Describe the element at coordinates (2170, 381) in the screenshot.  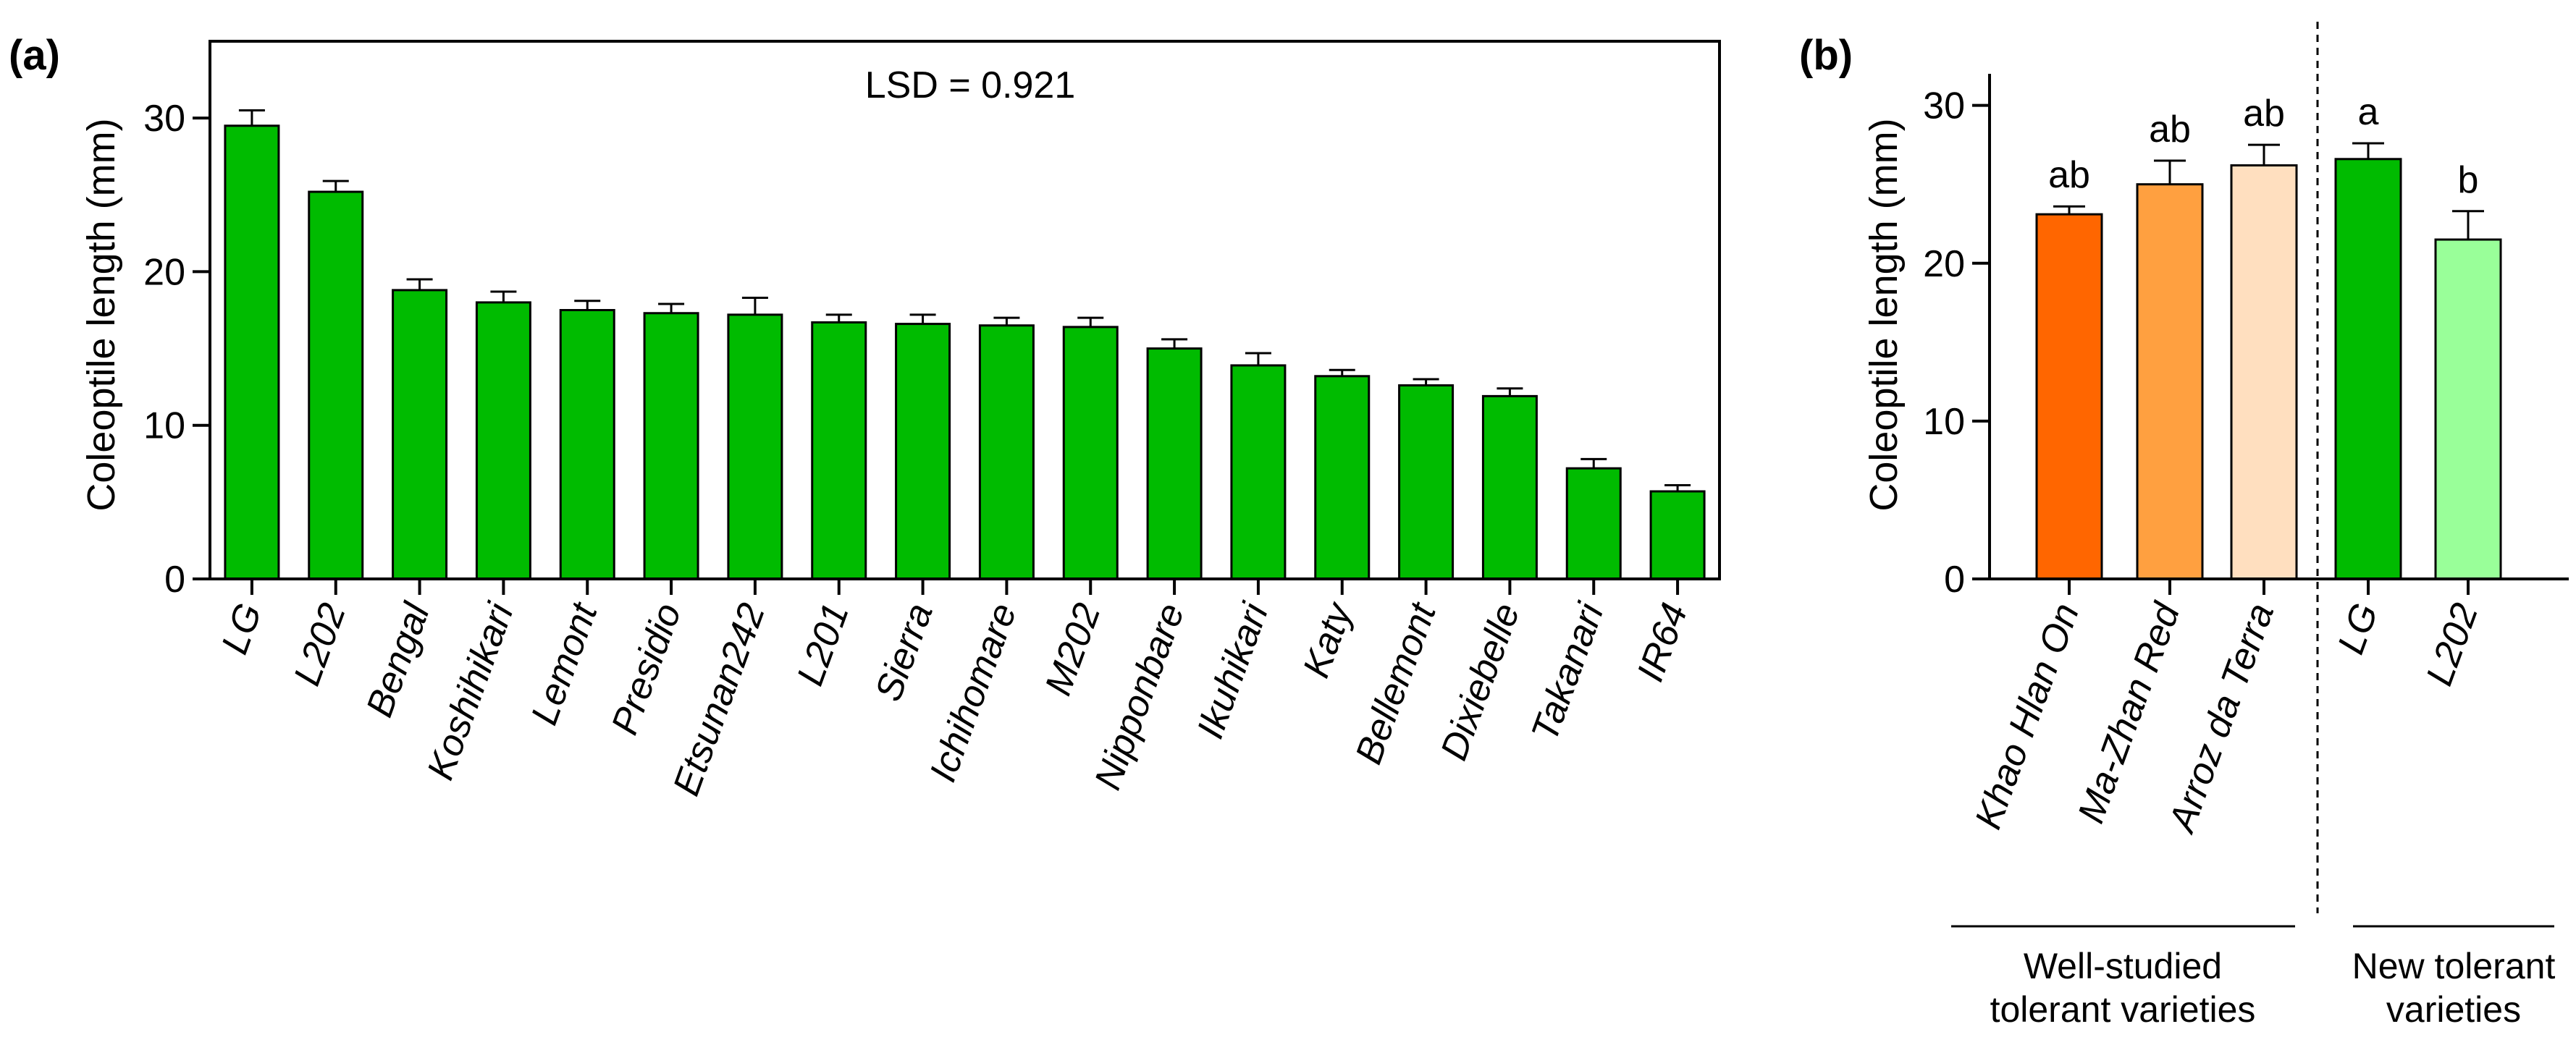
I see `panel-b-bar-ma-zhan-red` at that location.